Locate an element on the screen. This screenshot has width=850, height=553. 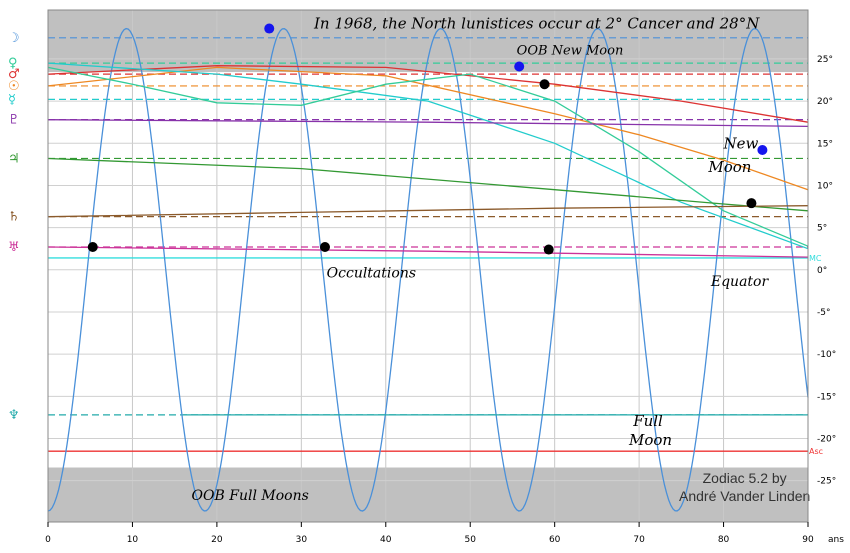
x-tick-label: 60 is located at coordinates (555, 540).